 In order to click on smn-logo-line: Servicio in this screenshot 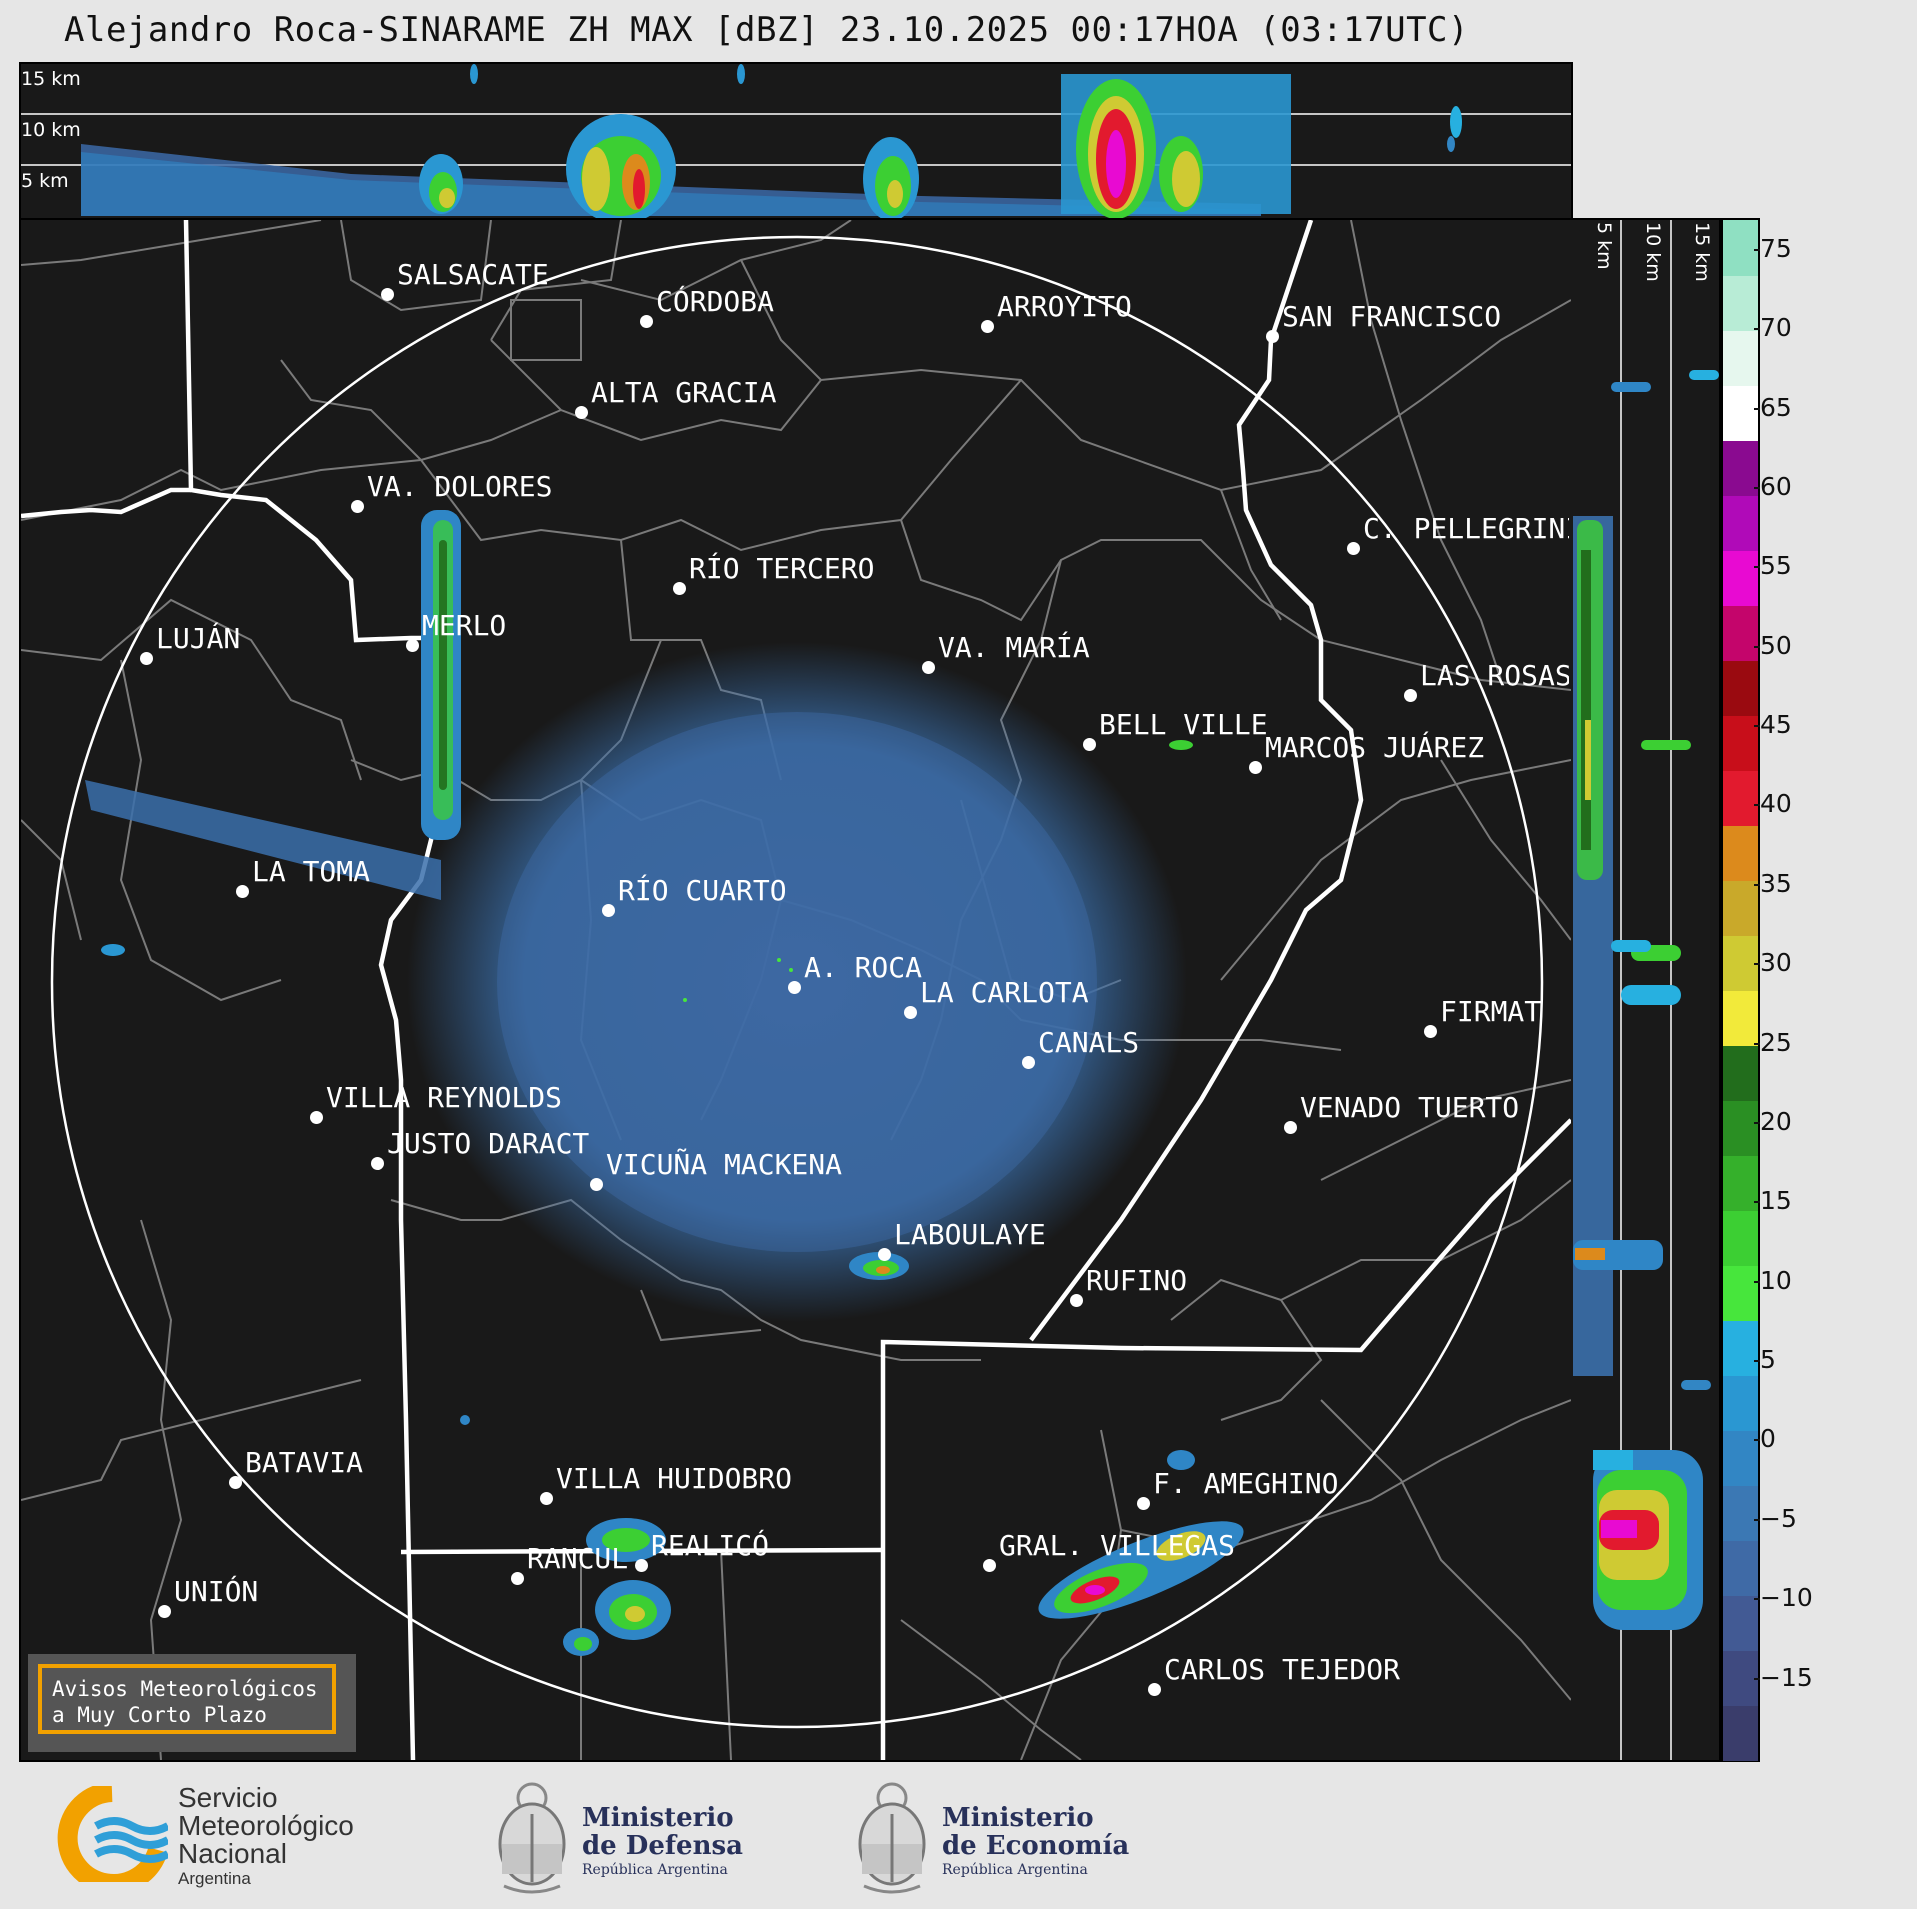, I will do `click(228, 1797)`.